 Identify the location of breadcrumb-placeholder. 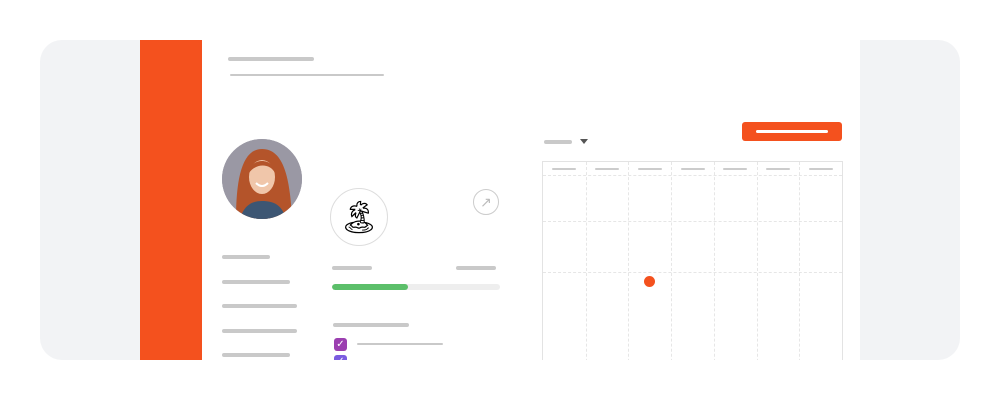
(307, 75).